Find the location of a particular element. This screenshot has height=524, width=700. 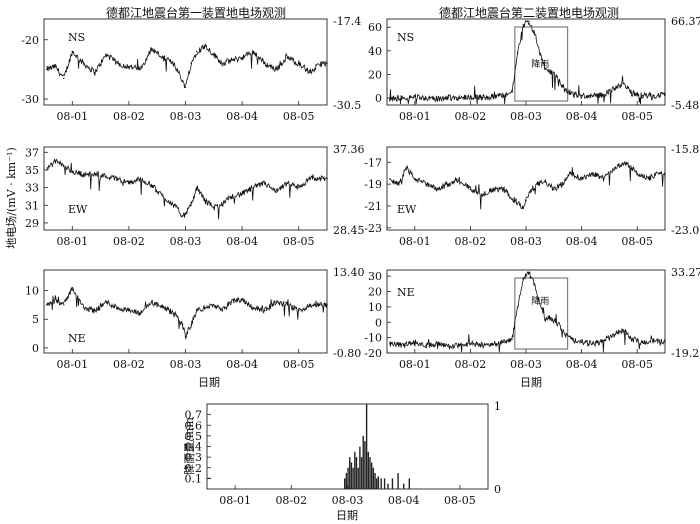

component-label: EW is located at coordinates (78, 209).